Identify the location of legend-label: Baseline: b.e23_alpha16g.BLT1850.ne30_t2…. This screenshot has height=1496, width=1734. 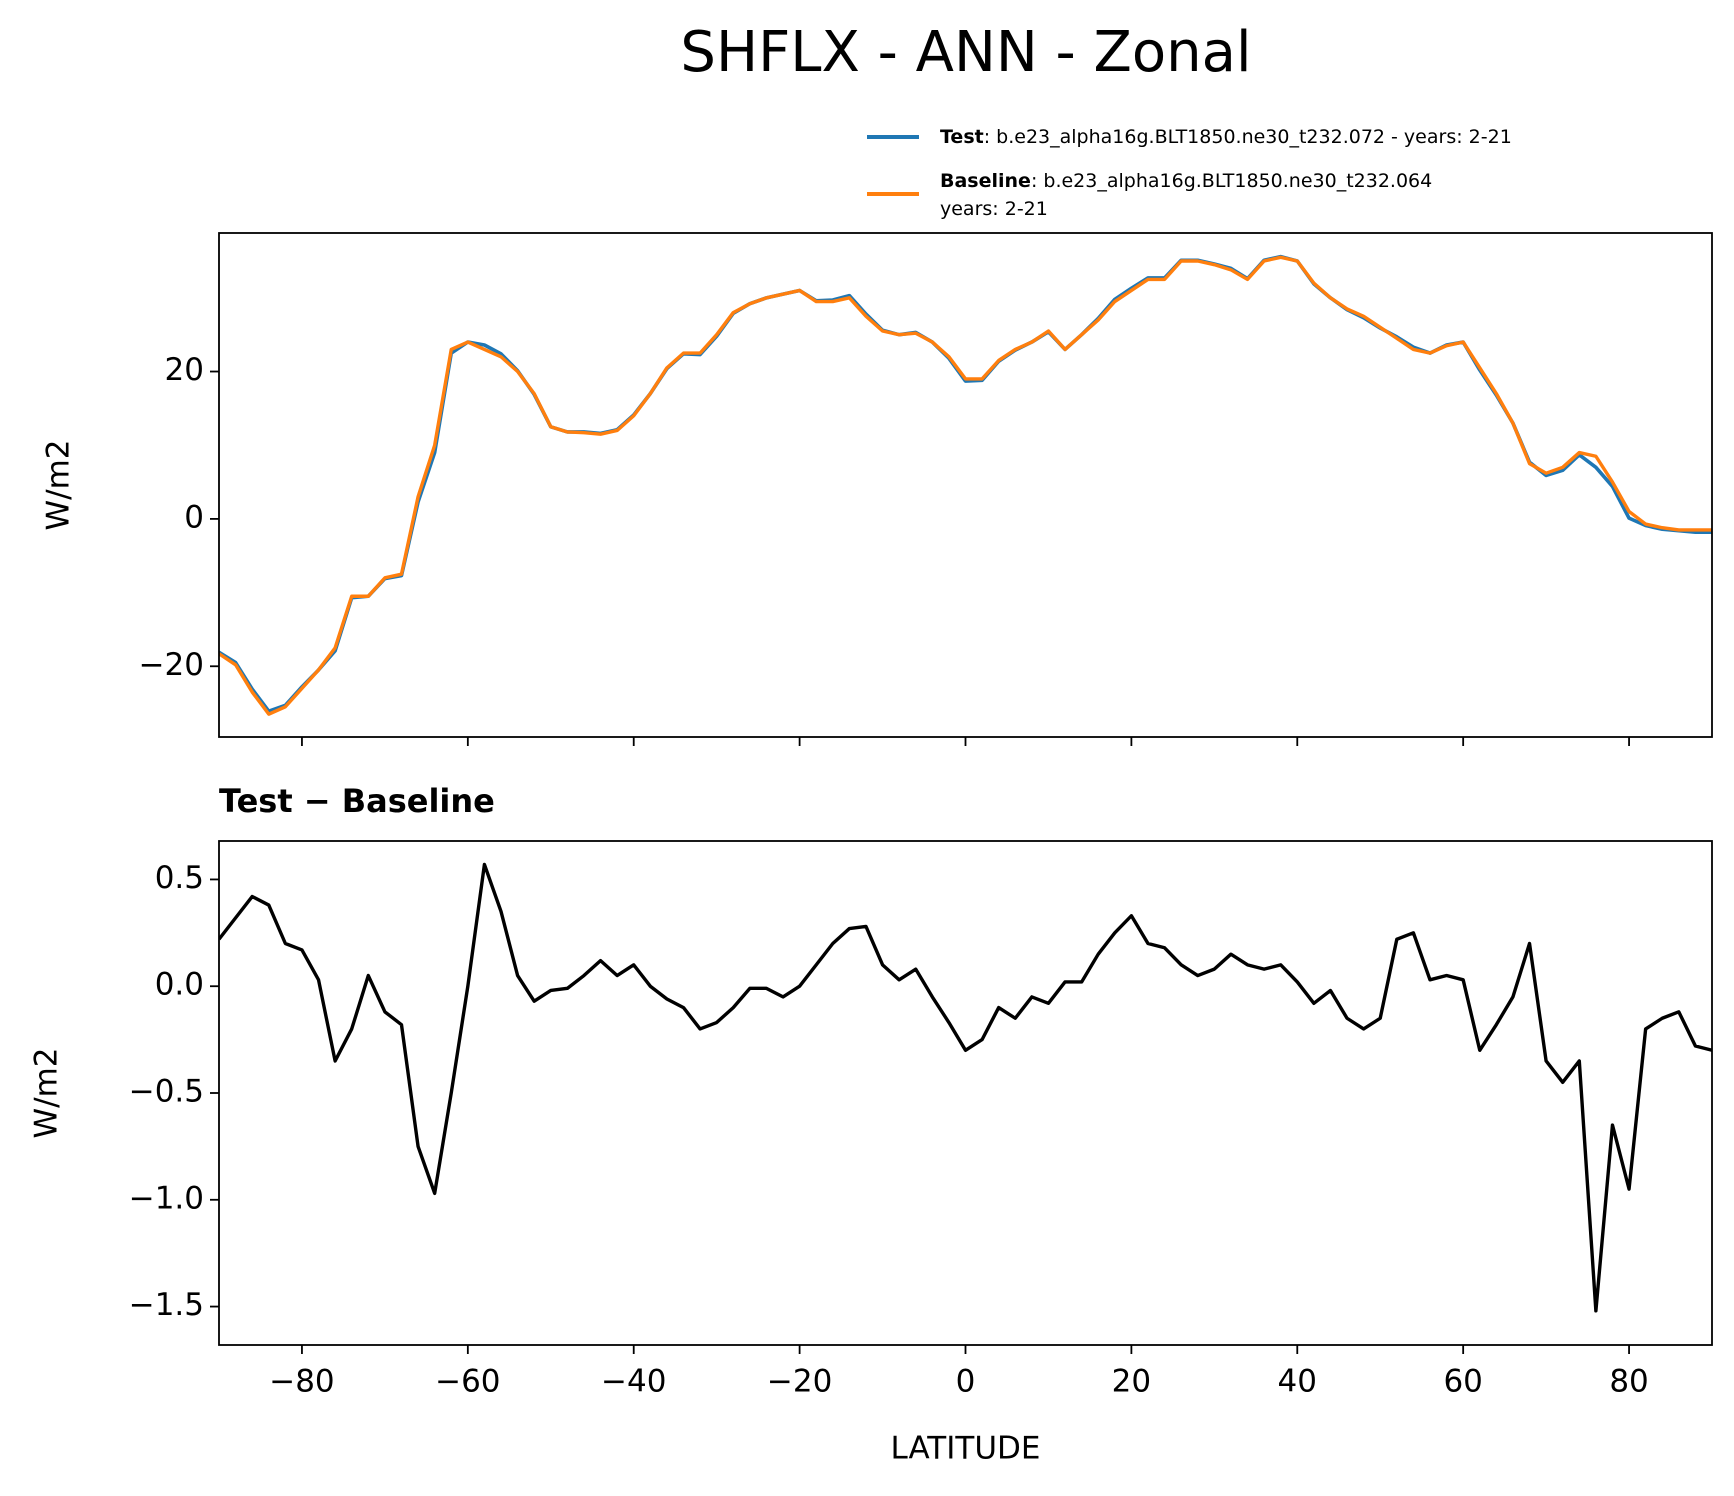
(1186, 195).